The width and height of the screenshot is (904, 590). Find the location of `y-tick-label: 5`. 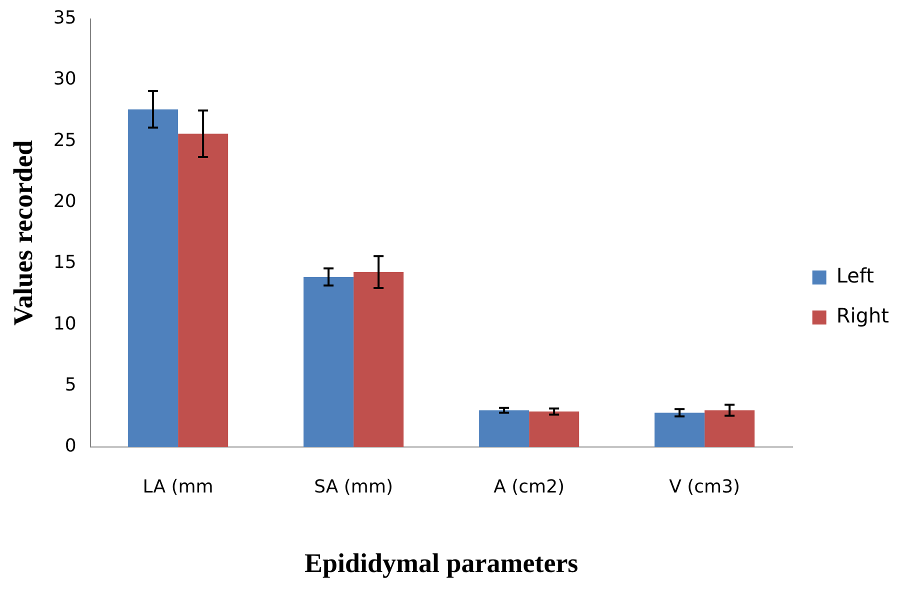

y-tick-label: 5 is located at coordinates (70, 385).